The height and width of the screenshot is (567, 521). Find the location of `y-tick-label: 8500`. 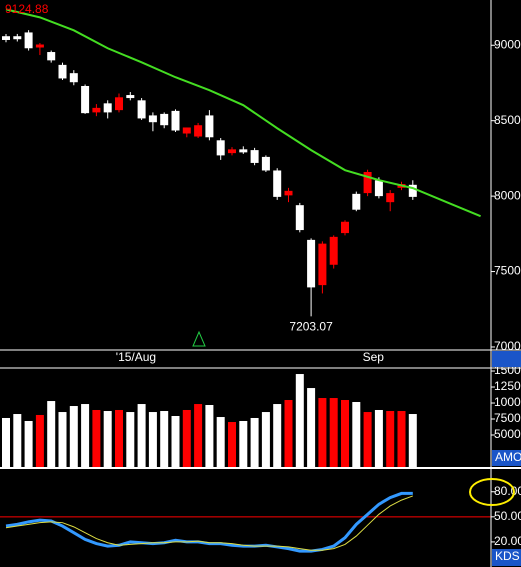

y-tick-label: 8500 is located at coordinates (507, 120).